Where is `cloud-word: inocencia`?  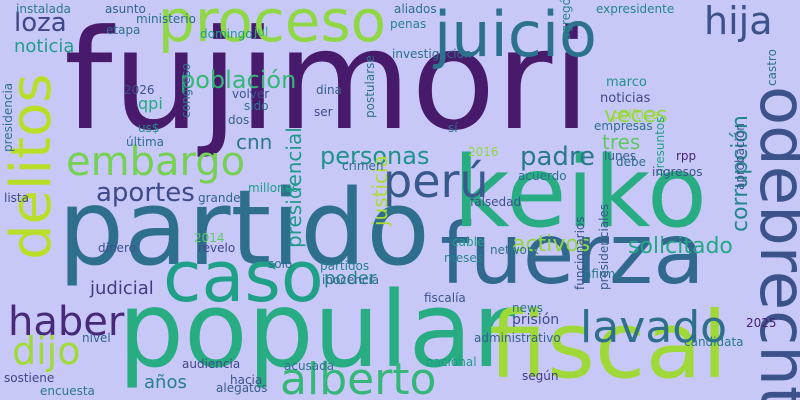
cloud-word: inocencia is located at coordinates (351, 280).